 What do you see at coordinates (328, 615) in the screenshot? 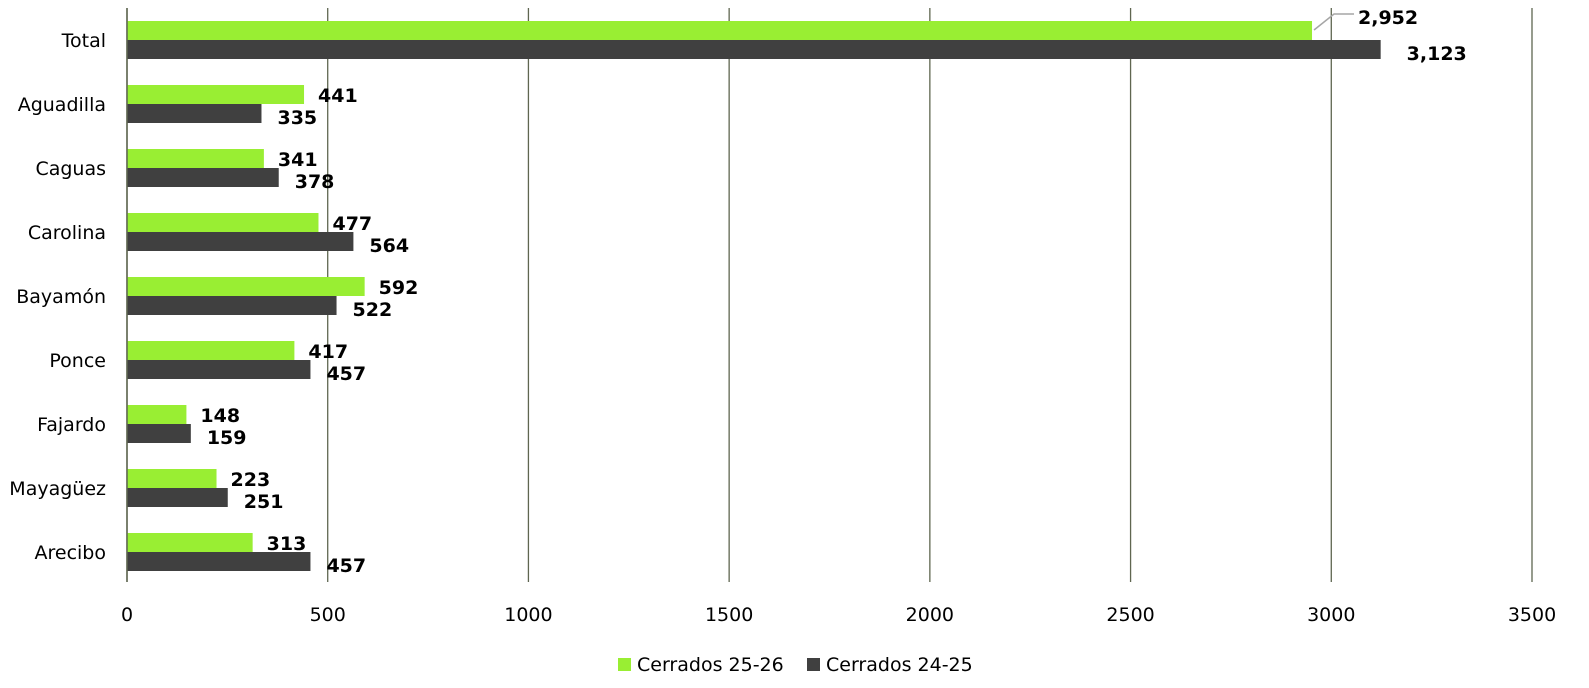
I see `x-tick-label: 500` at bounding box center [328, 615].